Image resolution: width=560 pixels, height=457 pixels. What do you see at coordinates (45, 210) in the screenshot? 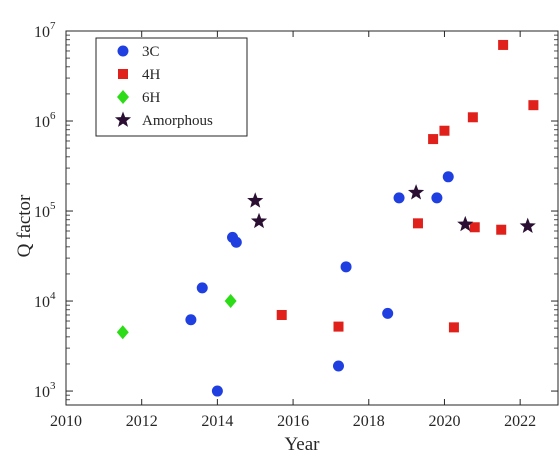
I see `y-tick-label: 10⁵` at bounding box center [45, 210].